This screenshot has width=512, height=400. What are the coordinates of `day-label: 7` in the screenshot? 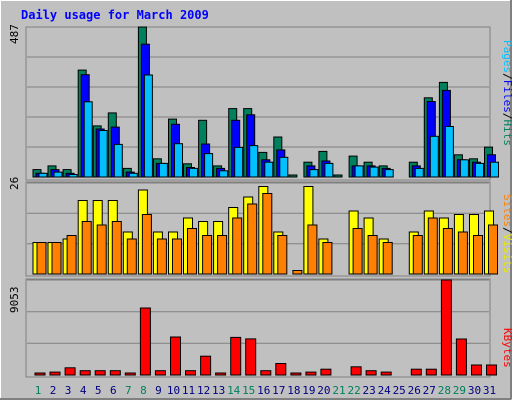 It's located at (128, 390).